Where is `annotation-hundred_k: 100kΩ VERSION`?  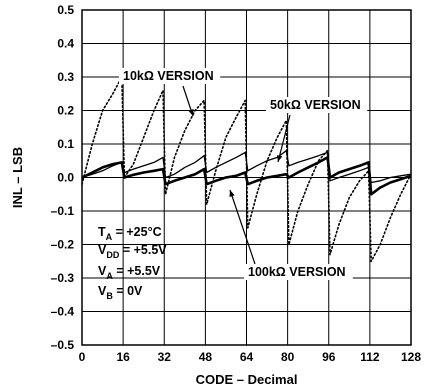 annotation-hundred_k: 100kΩ VERSION is located at coordinates (297, 272).